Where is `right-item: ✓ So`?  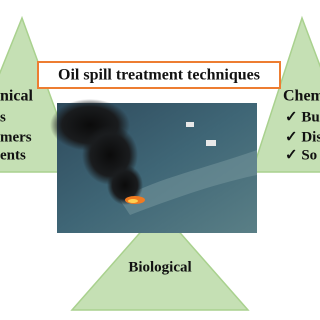
right-item: ✓ So is located at coordinates (301, 155).